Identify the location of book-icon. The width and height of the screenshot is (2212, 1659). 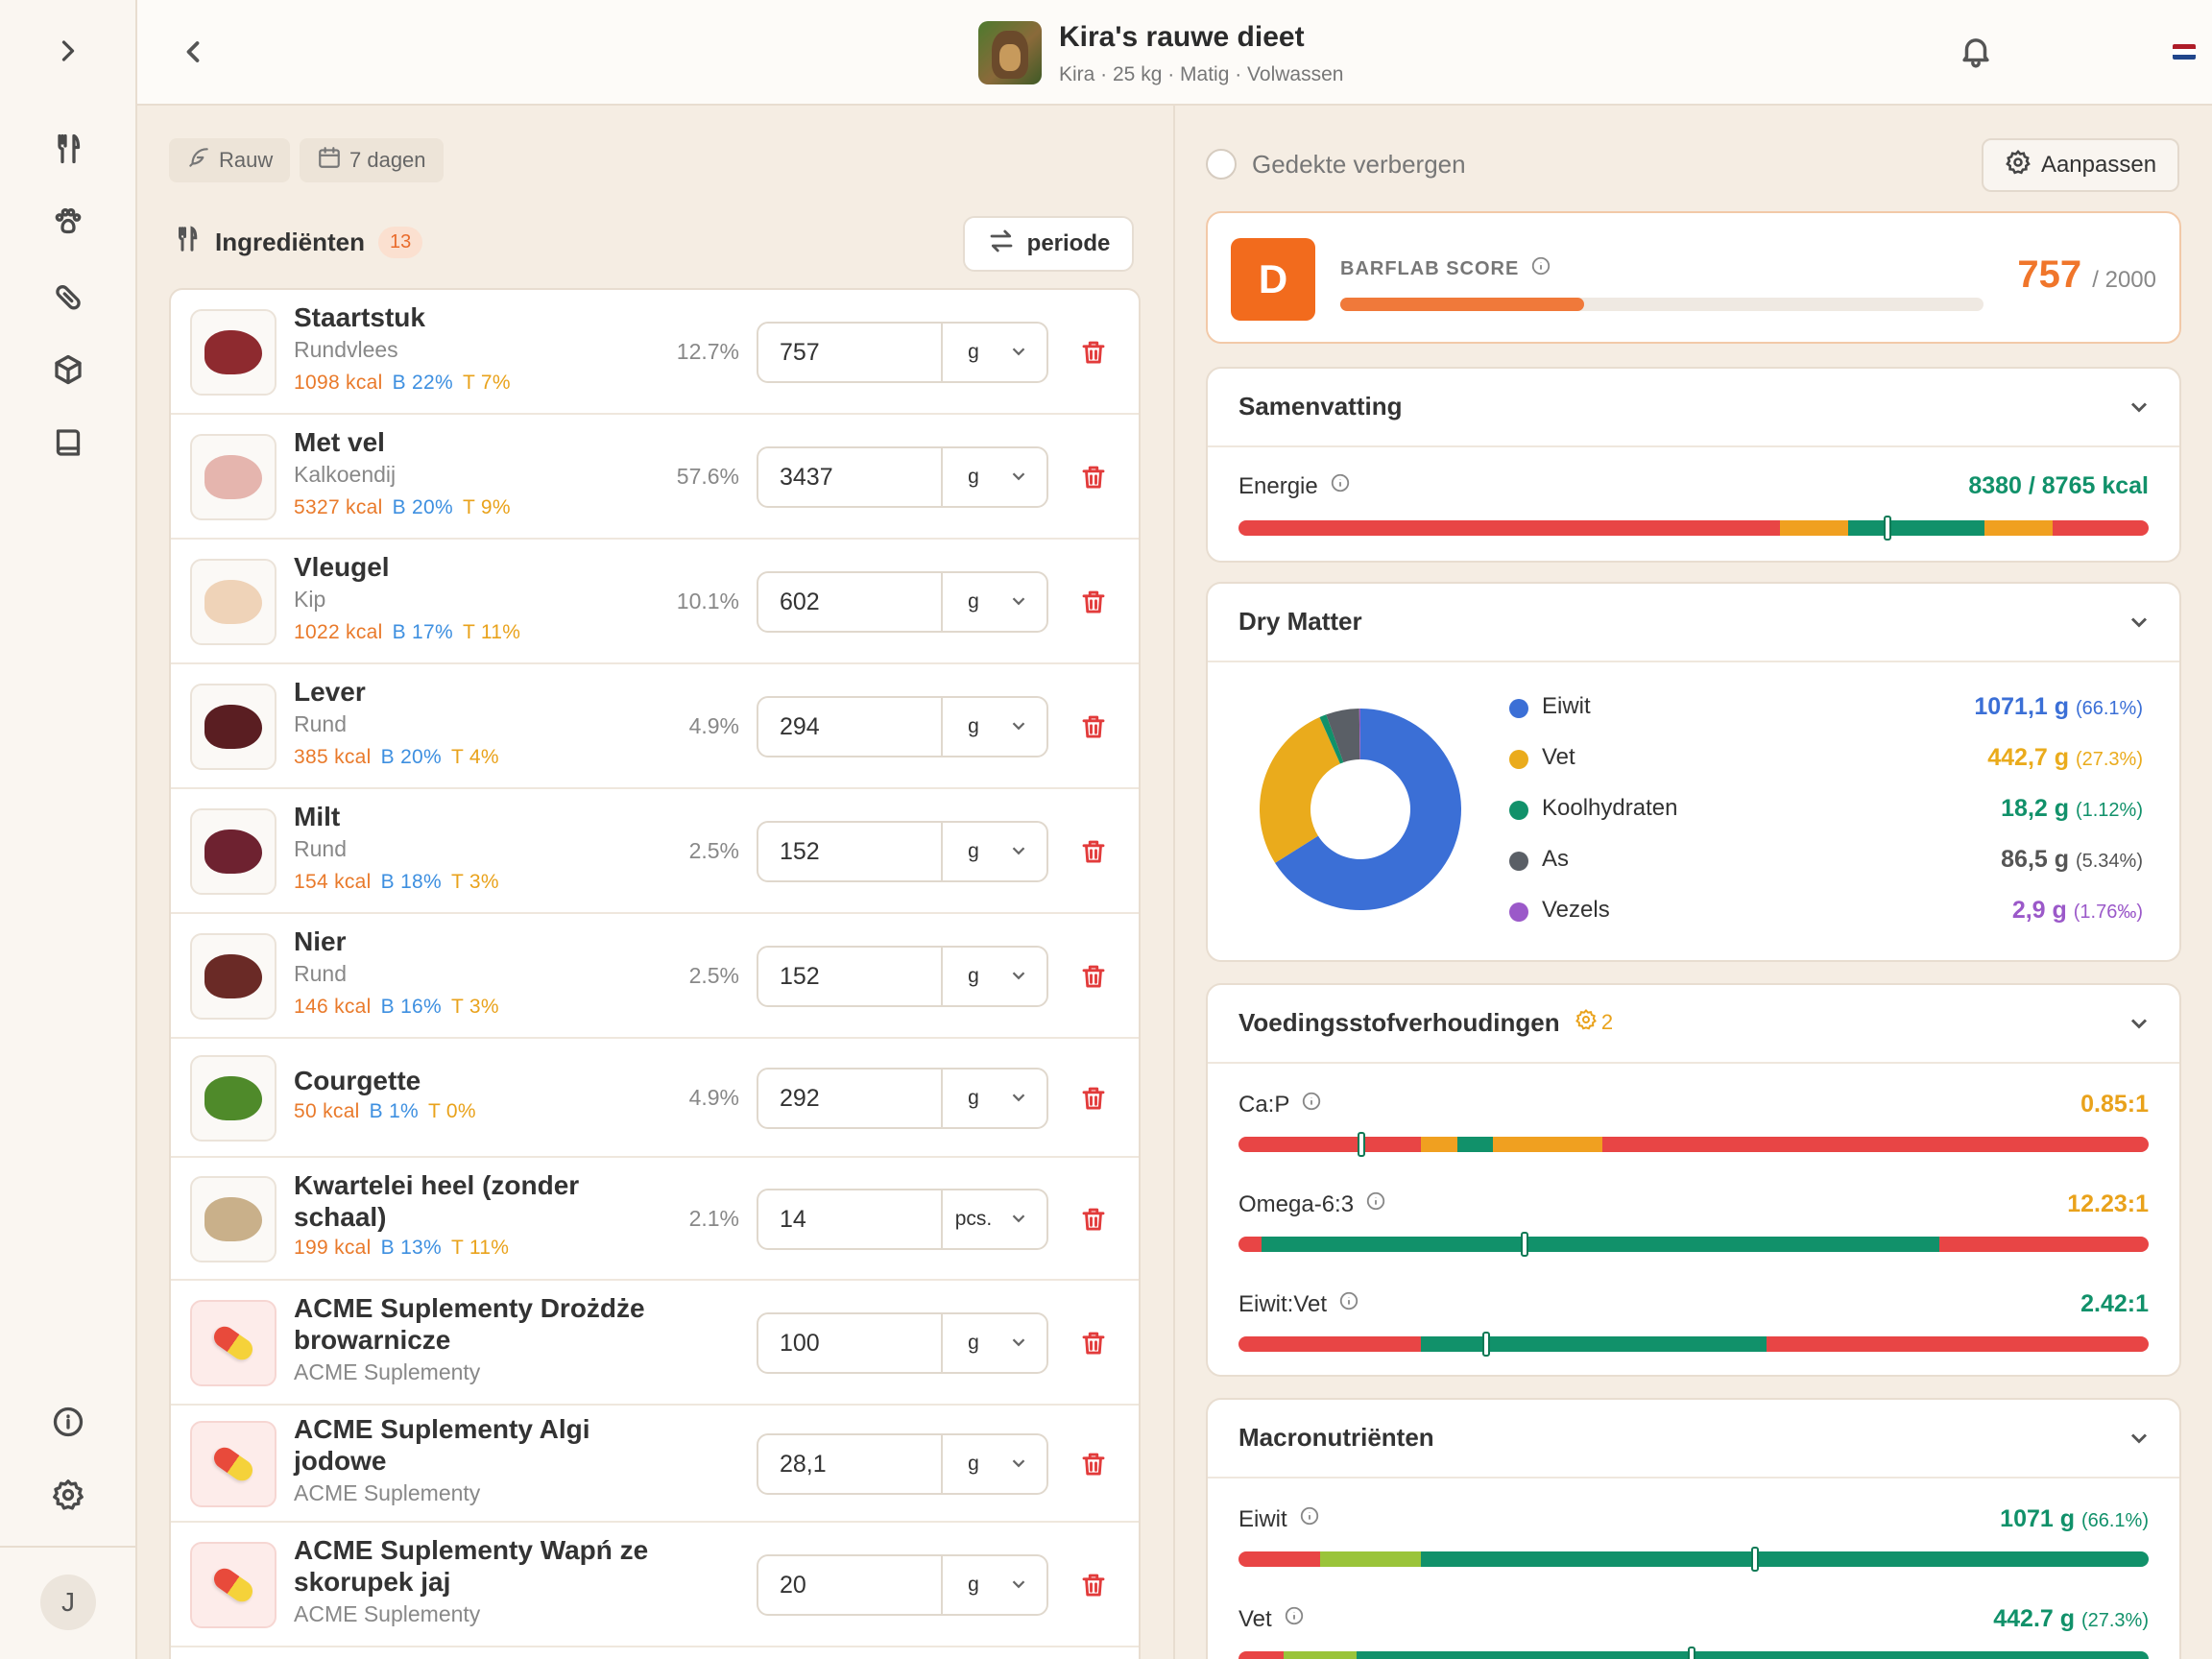
(68, 443).